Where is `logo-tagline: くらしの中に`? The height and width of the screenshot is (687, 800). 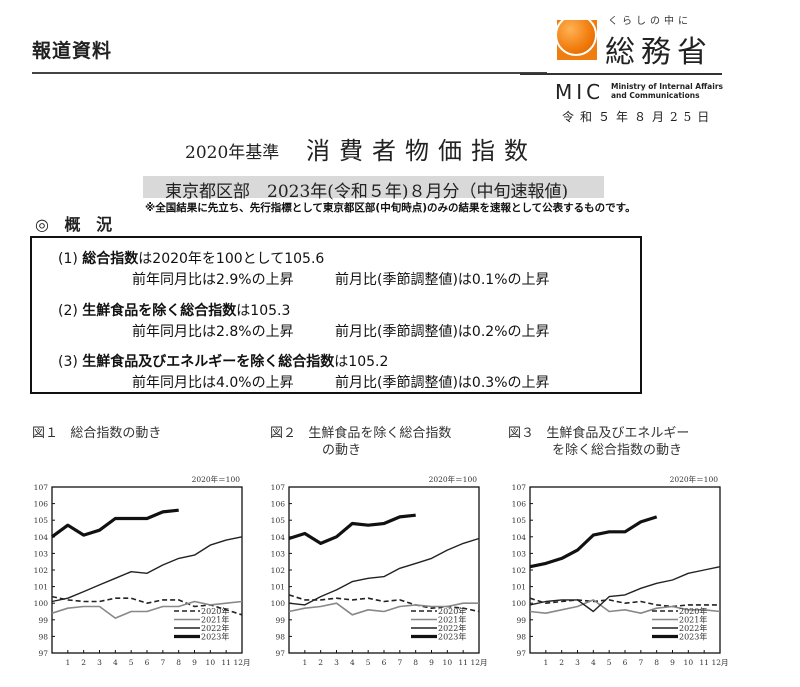
logo-tagline: くらしの中に is located at coordinates (650, 21).